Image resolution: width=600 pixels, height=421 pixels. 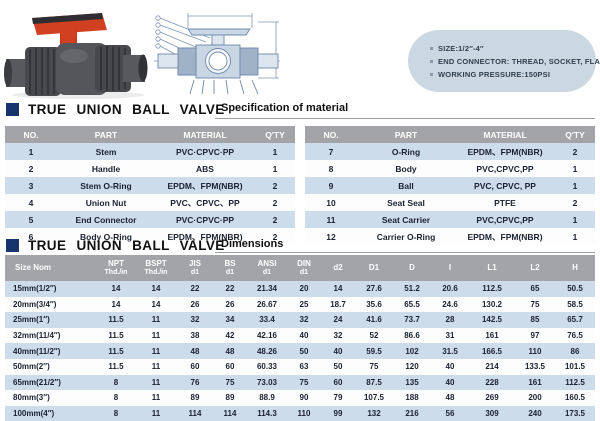 What do you see at coordinates (575, 413) in the screenshot?
I see `table-cell: 173.5` at bounding box center [575, 413].